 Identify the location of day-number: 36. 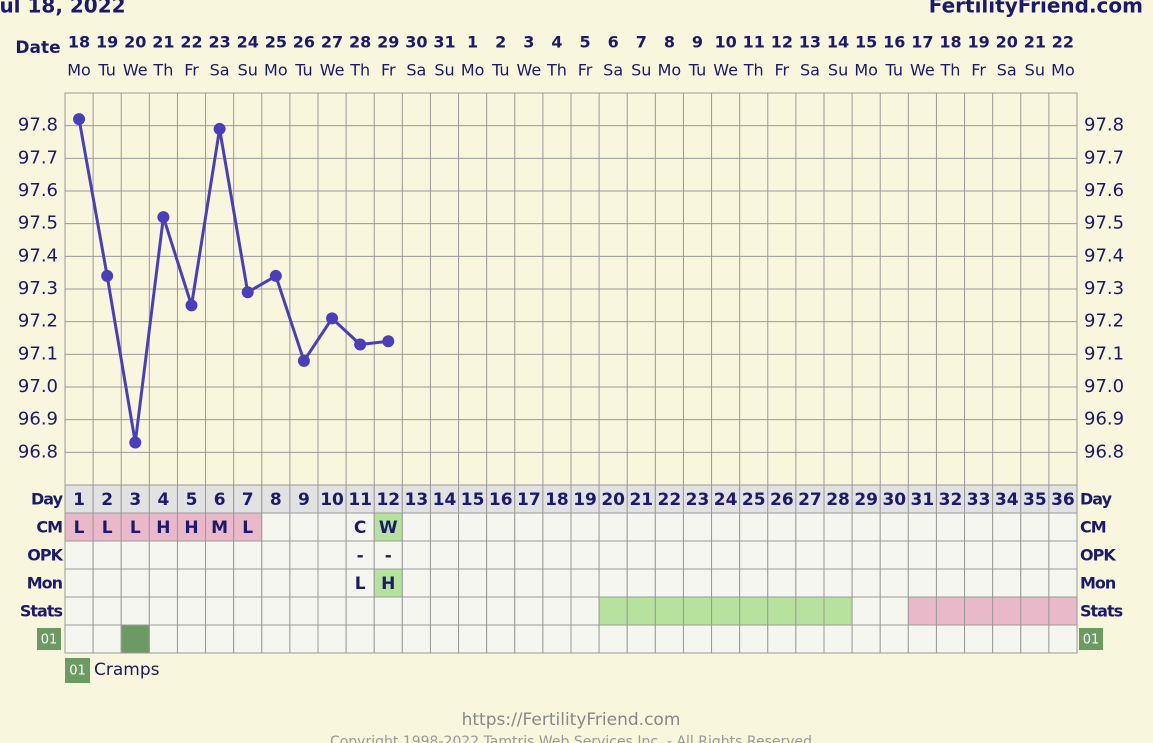
(1063, 500).